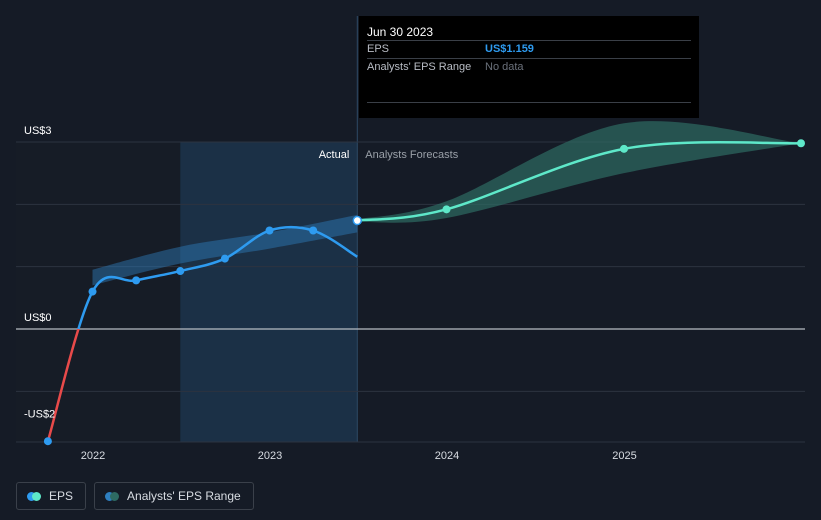 This screenshot has width=821, height=520. What do you see at coordinates (38, 318) in the screenshot?
I see `y-tick-label: US$0` at bounding box center [38, 318].